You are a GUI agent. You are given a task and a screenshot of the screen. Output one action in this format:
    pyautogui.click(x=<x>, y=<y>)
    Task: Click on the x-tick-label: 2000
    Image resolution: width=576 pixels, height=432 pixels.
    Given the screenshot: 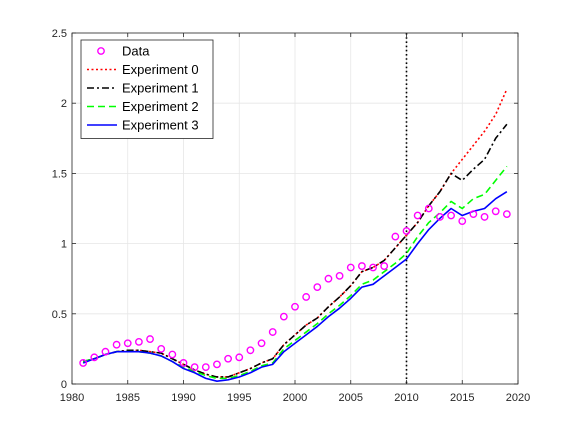 What is the action you would take?
    pyautogui.click(x=295, y=398)
    